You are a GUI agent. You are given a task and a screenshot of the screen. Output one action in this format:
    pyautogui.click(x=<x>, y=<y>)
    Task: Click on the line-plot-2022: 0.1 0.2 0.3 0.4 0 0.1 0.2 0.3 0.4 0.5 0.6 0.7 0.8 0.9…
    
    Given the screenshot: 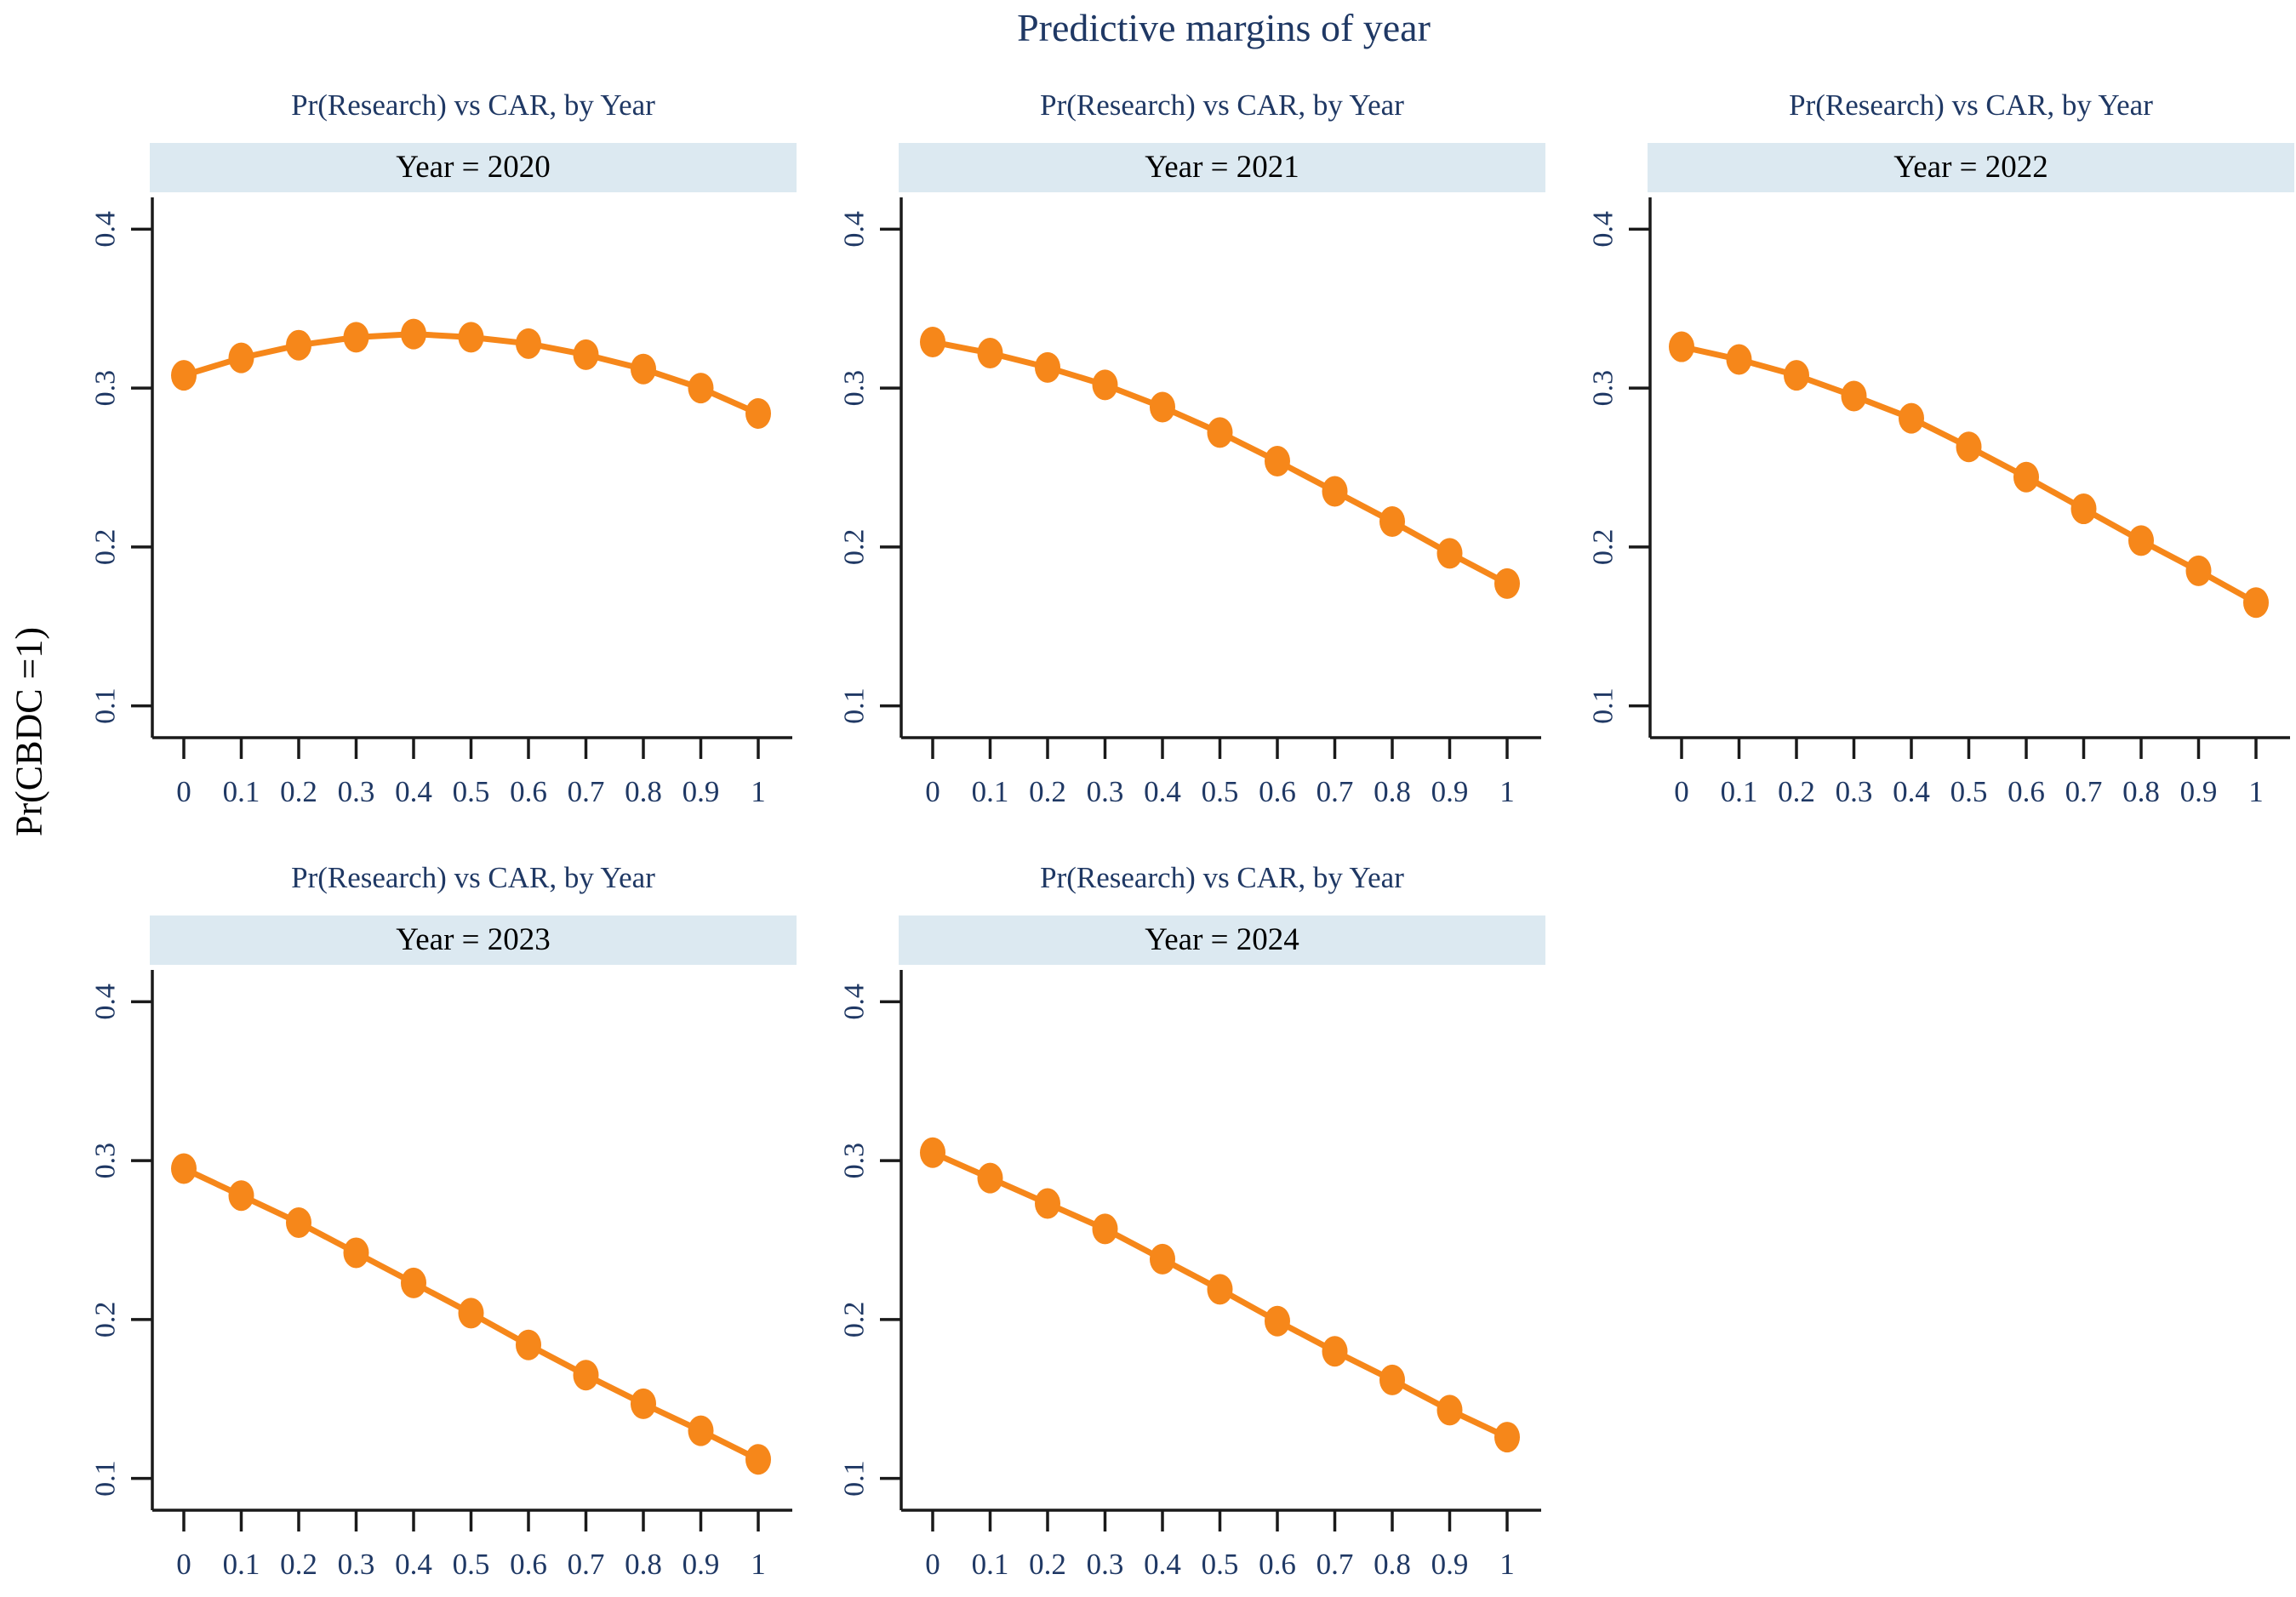 What is the action you would take?
    pyautogui.click(x=1939, y=502)
    